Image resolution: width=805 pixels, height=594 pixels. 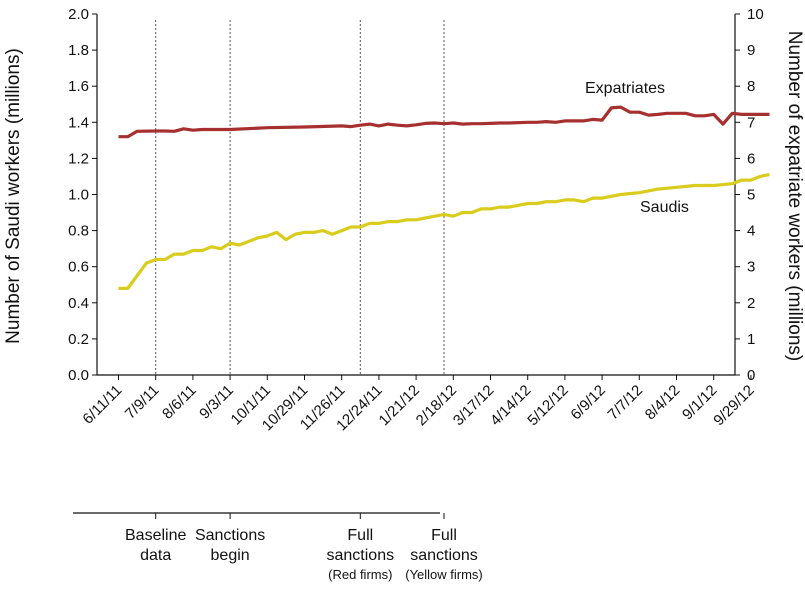 What do you see at coordinates (751, 86) in the screenshot?
I see `right-tick-label: 8` at bounding box center [751, 86].